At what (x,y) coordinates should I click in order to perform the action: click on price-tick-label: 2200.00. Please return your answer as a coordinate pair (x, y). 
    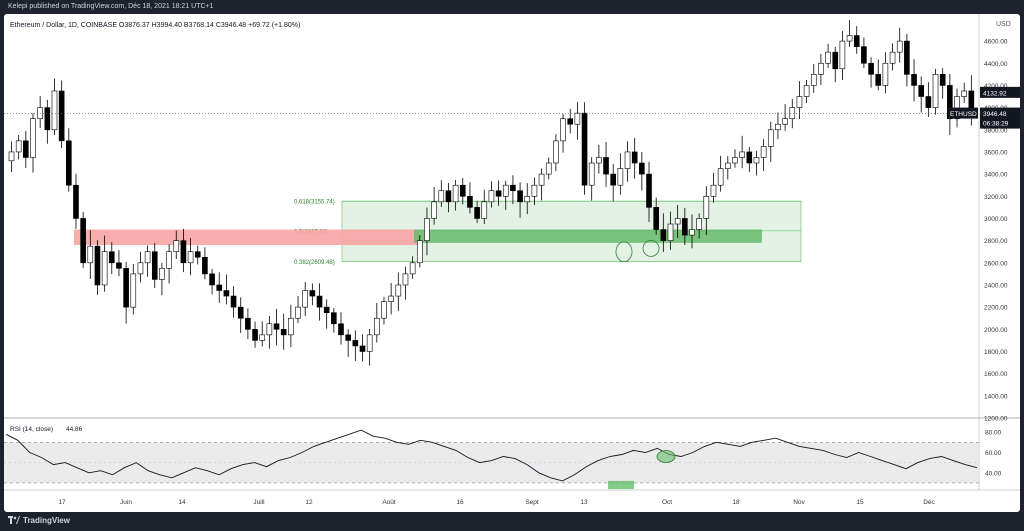
    Looking at the image, I should click on (996, 308).